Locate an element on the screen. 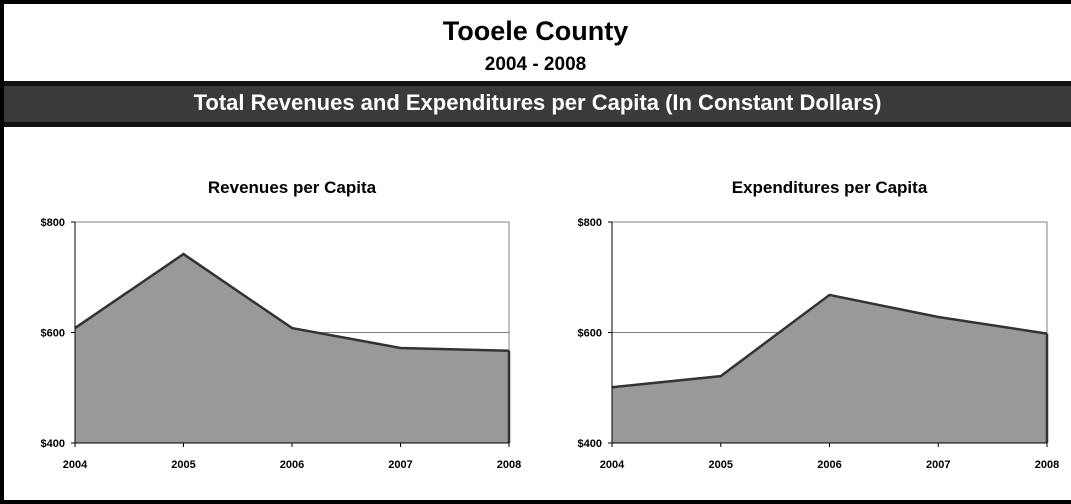 Image resolution: width=1071 pixels, height=504 pixels. expenditures-chart-title: Expenditures per Capita is located at coordinates (830, 187).